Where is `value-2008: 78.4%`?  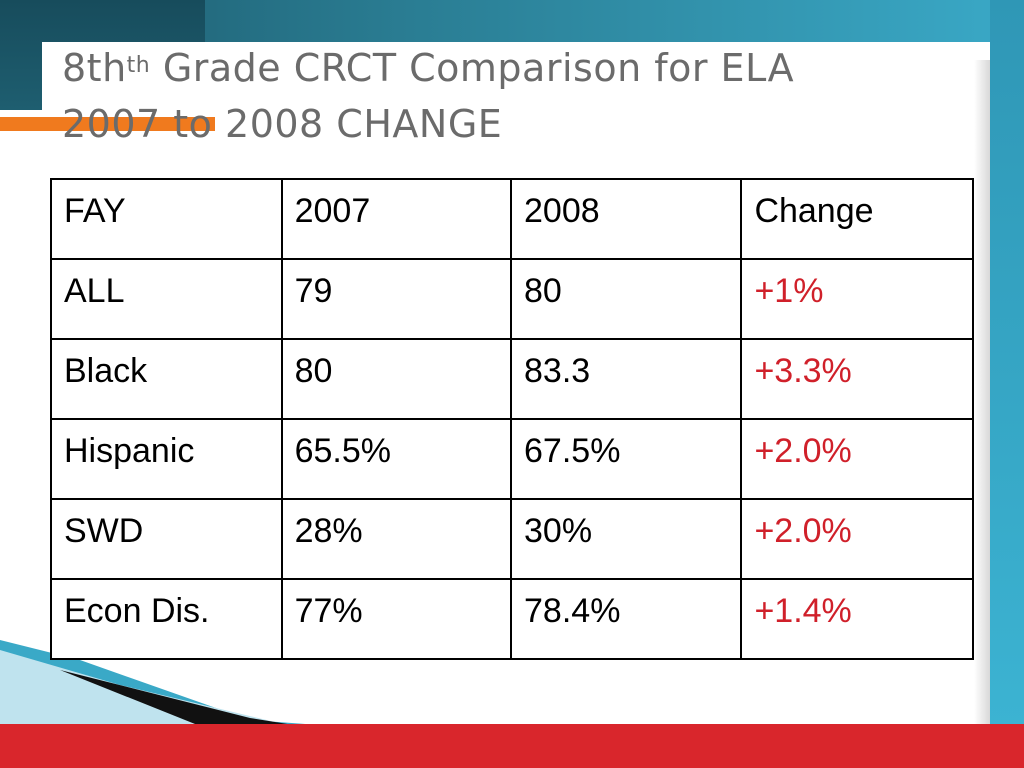
value-2008: 78.4% is located at coordinates (626, 619).